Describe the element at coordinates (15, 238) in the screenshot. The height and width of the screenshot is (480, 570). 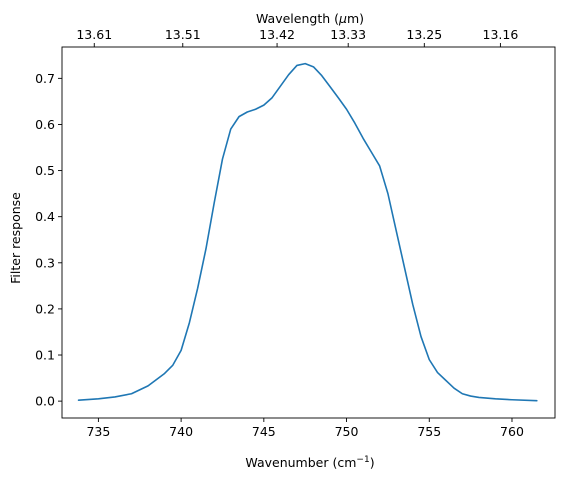
I see `y-axis-title: Filter response` at that location.